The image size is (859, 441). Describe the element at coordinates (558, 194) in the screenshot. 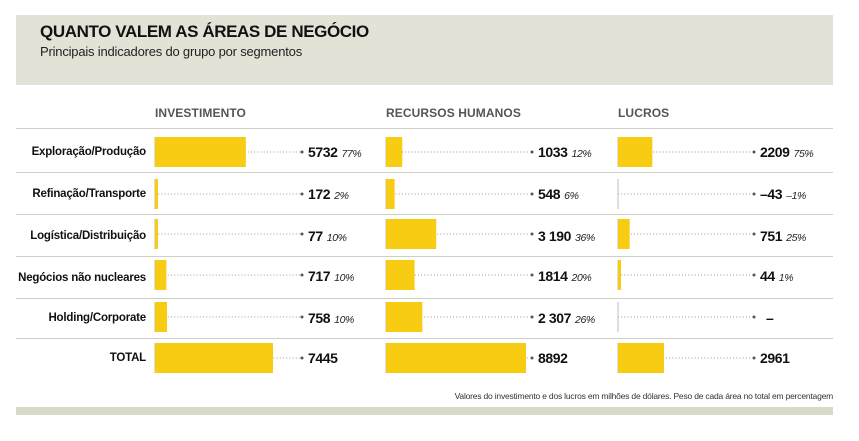

I see `value-label: 548 6%` at that location.